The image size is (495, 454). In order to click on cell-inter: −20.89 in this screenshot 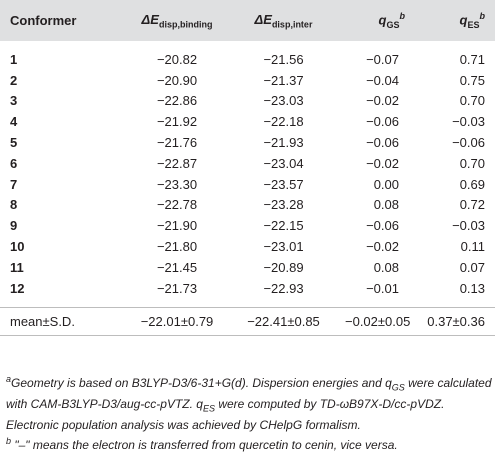, I will do `click(283, 267)`.